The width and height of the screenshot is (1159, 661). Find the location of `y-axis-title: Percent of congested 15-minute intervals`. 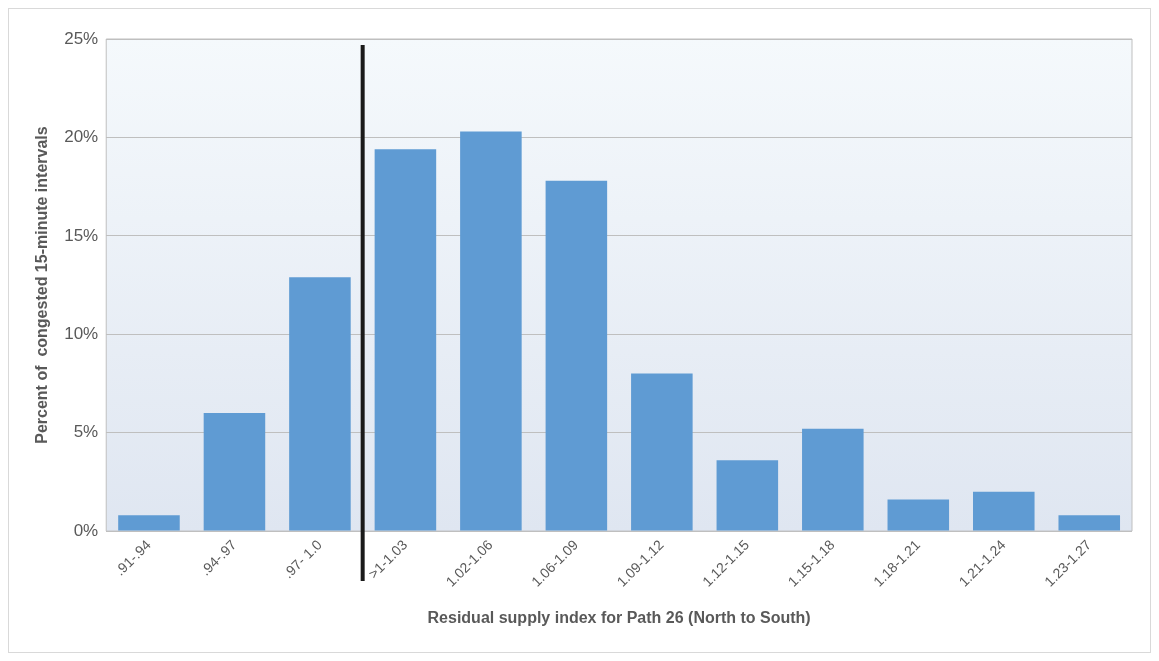

y-axis-title: Percent of congested 15-minute intervals is located at coordinates (42, 285).